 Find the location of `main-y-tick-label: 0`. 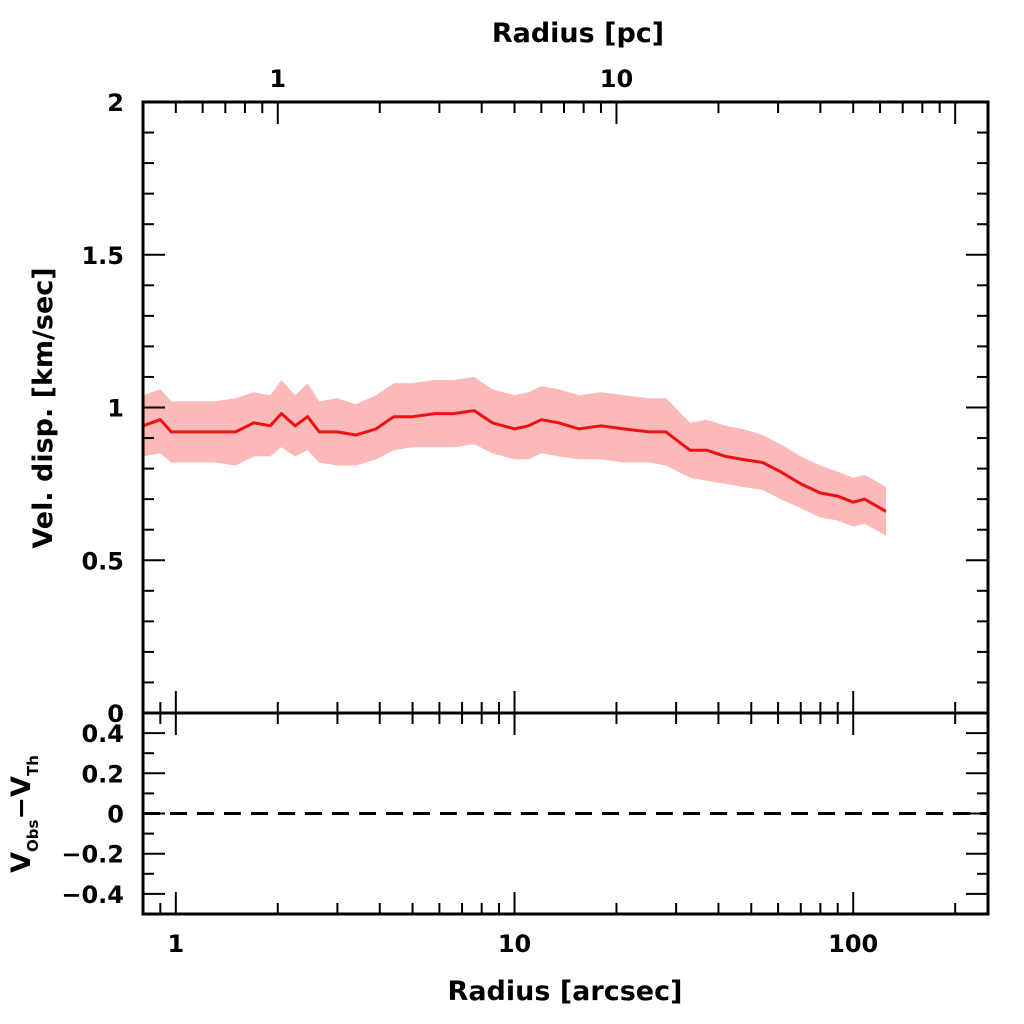

main-y-tick-label: 0 is located at coordinates (115, 714).